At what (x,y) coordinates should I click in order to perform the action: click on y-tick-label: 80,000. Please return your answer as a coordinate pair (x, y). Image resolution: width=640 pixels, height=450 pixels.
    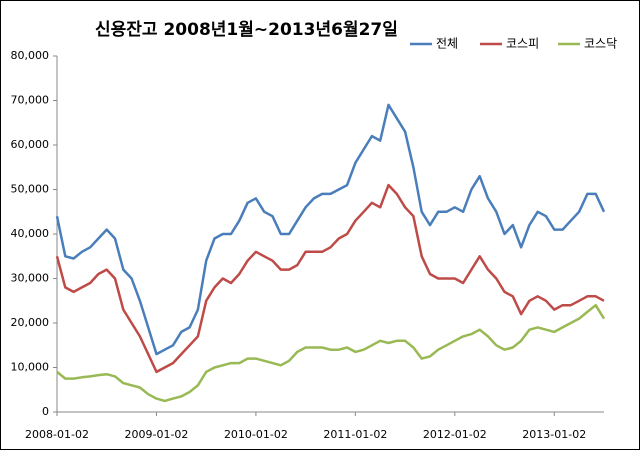
    Looking at the image, I should click on (30, 55).